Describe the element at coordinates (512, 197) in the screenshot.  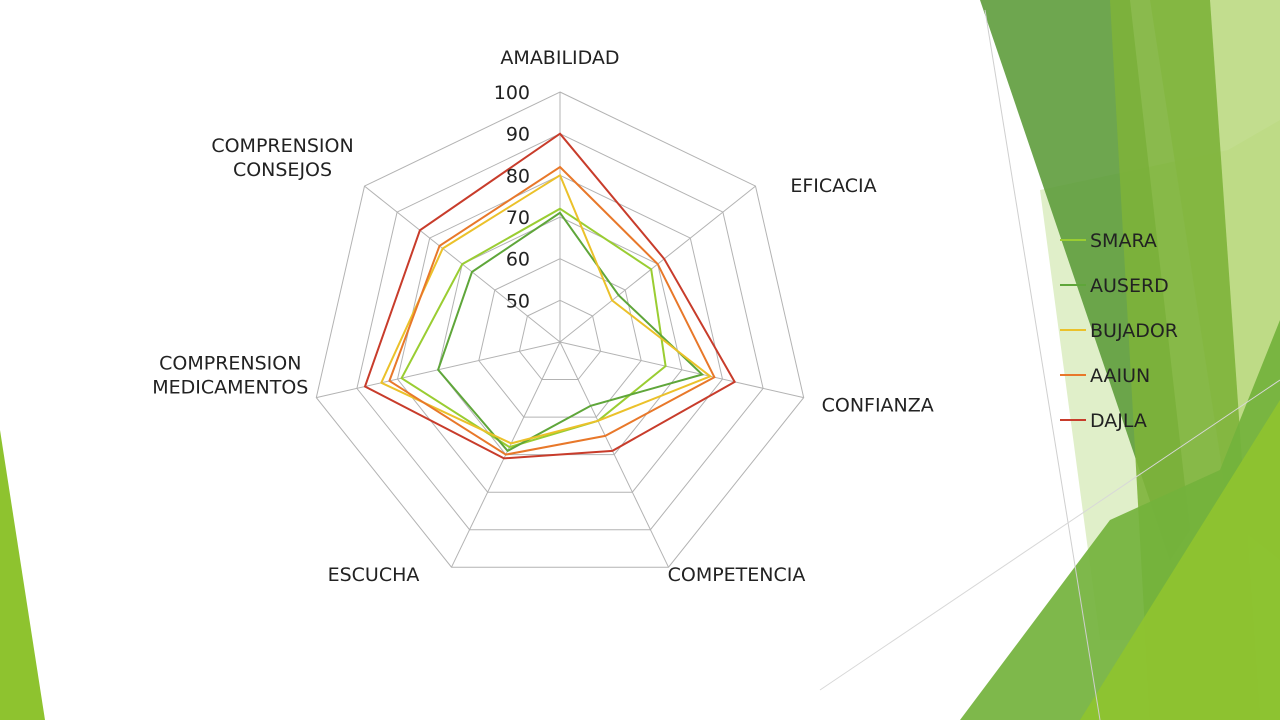
I see `radar-tick-labels: 50 60 70 80 90 100` at that location.